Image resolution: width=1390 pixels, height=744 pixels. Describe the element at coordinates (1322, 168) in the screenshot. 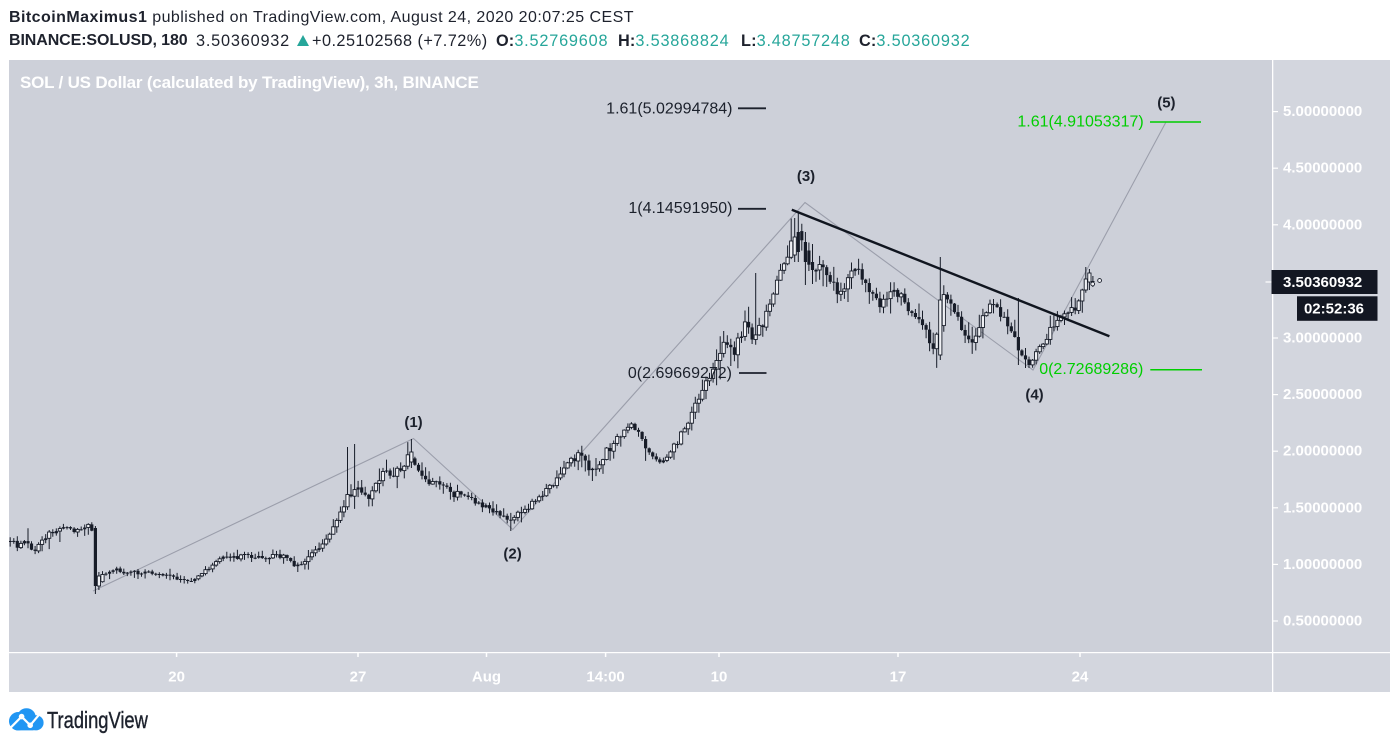

I see `svg-text: 4.50000000` at that location.